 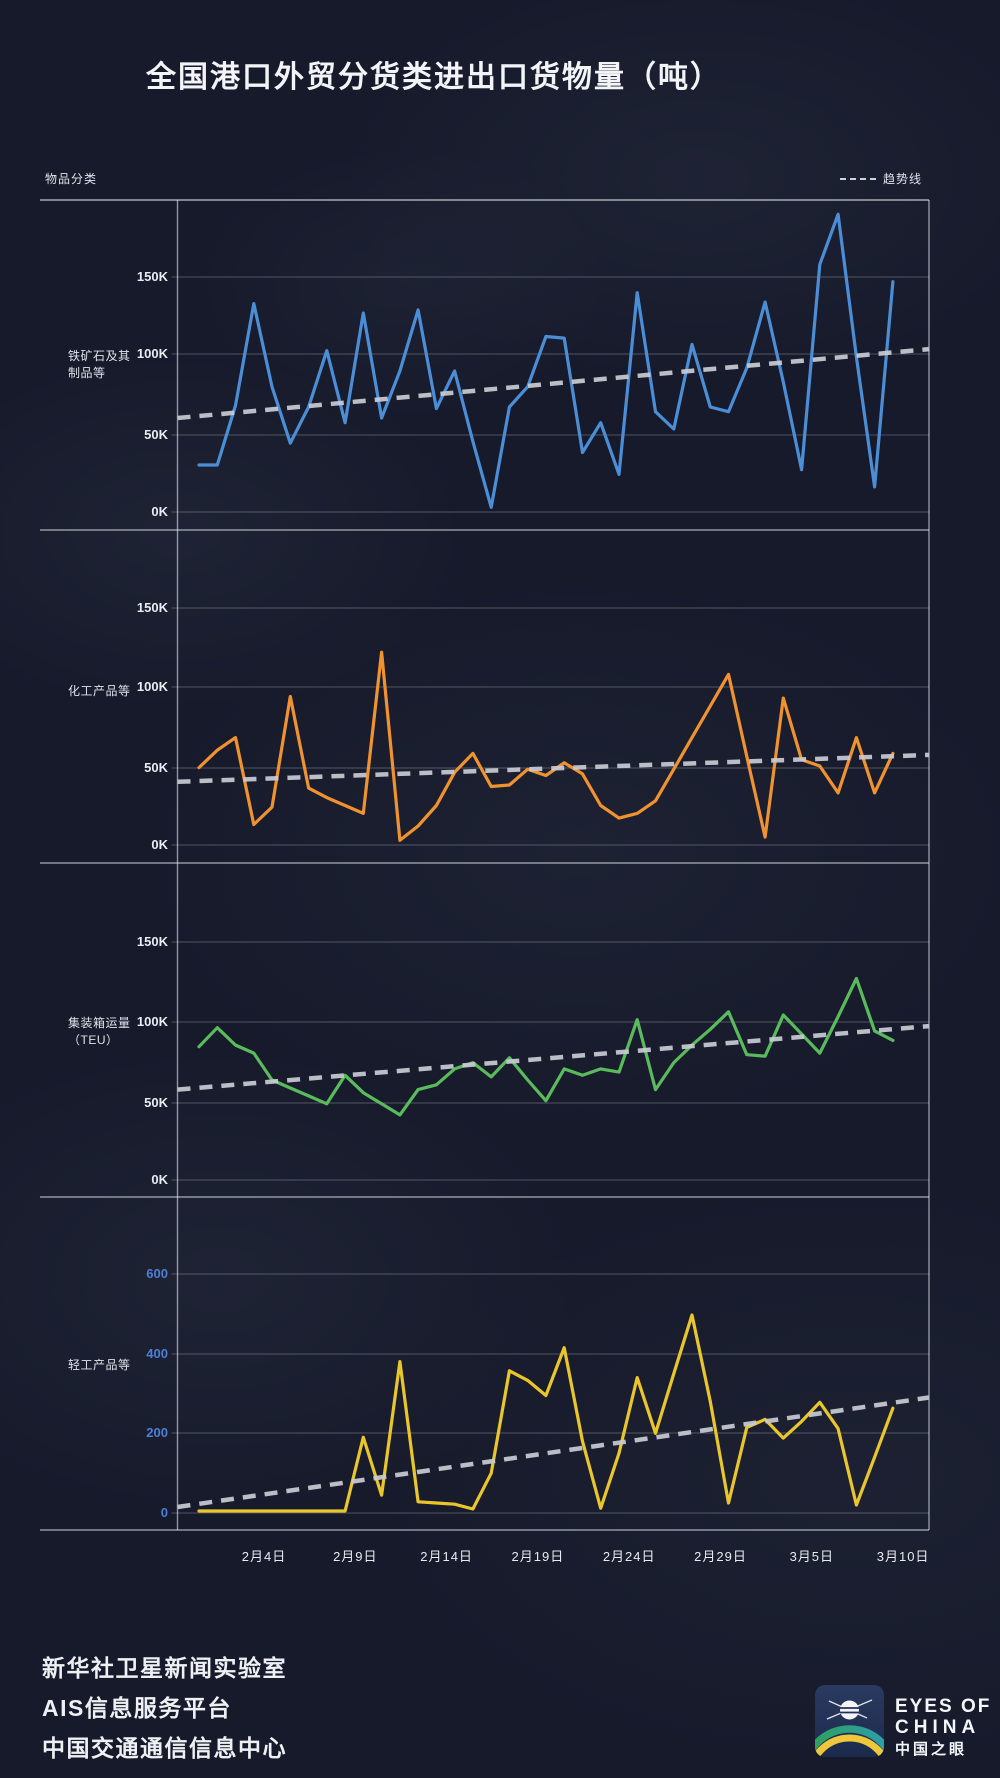 What do you see at coordinates (99, 691) in the screenshot?
I see `row-label-chemical: 化工产品等` at bounding box center [99, 691].